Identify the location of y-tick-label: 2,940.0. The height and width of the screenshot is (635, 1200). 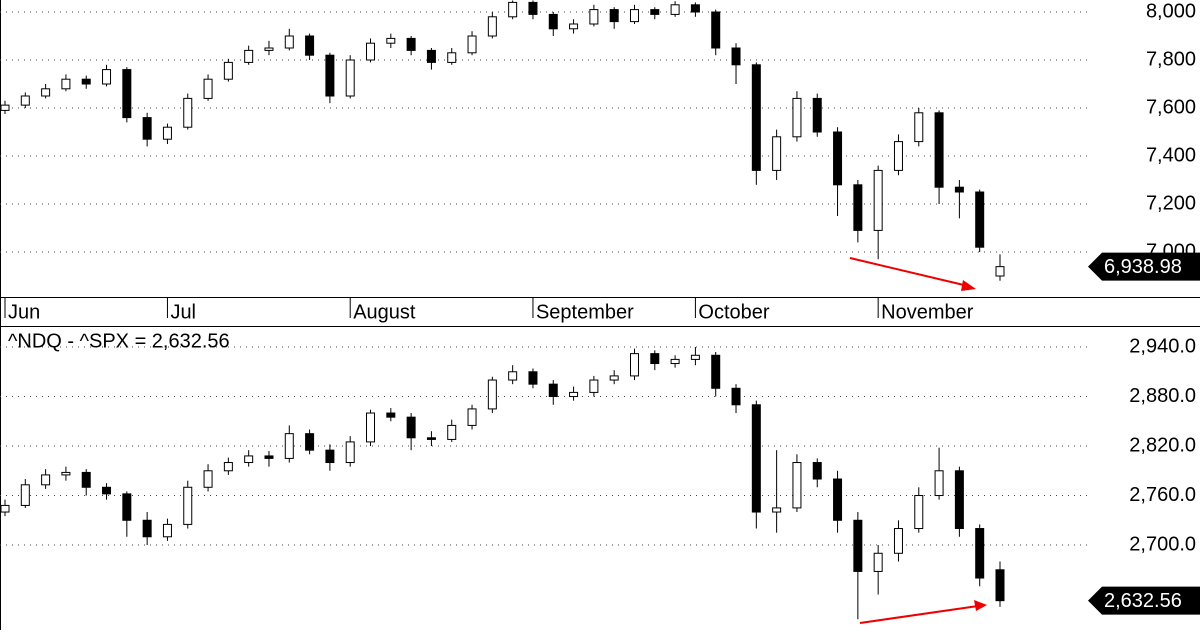
(1162, 346).